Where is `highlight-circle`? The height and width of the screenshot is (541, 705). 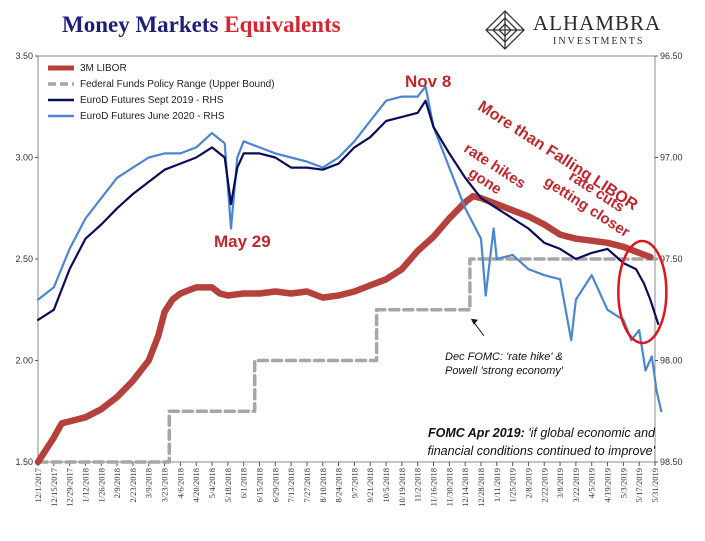 highlight-circle is located at coordinates (642, 292).